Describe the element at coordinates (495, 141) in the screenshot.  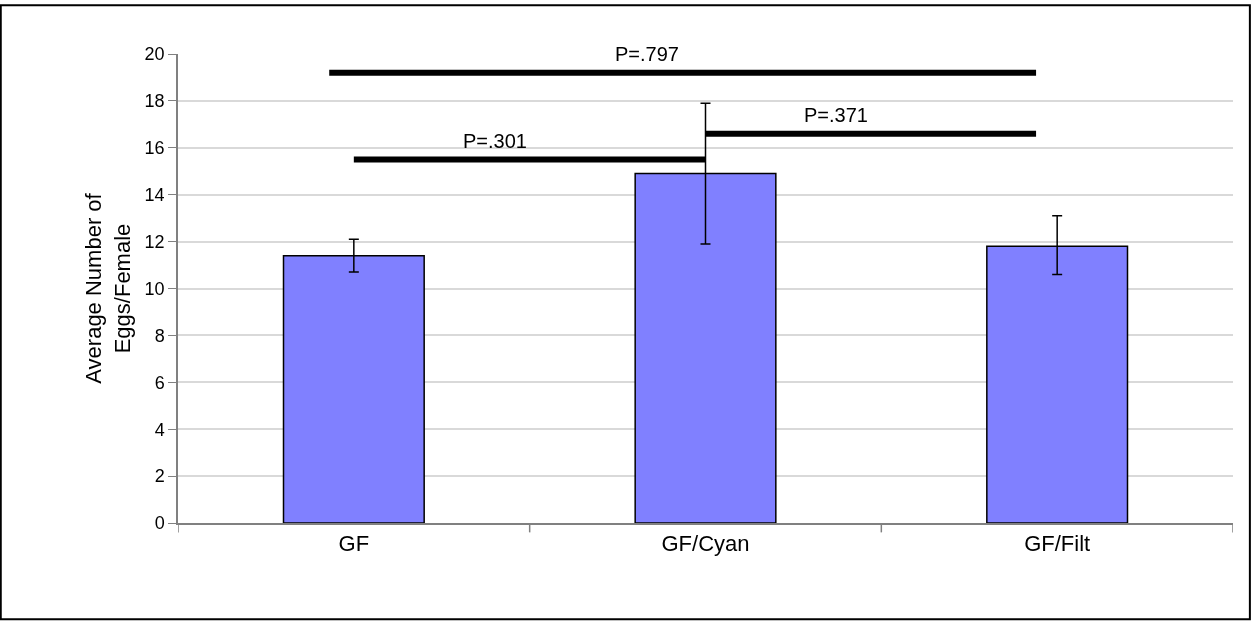
I see `annotation: P=.301` at that location.